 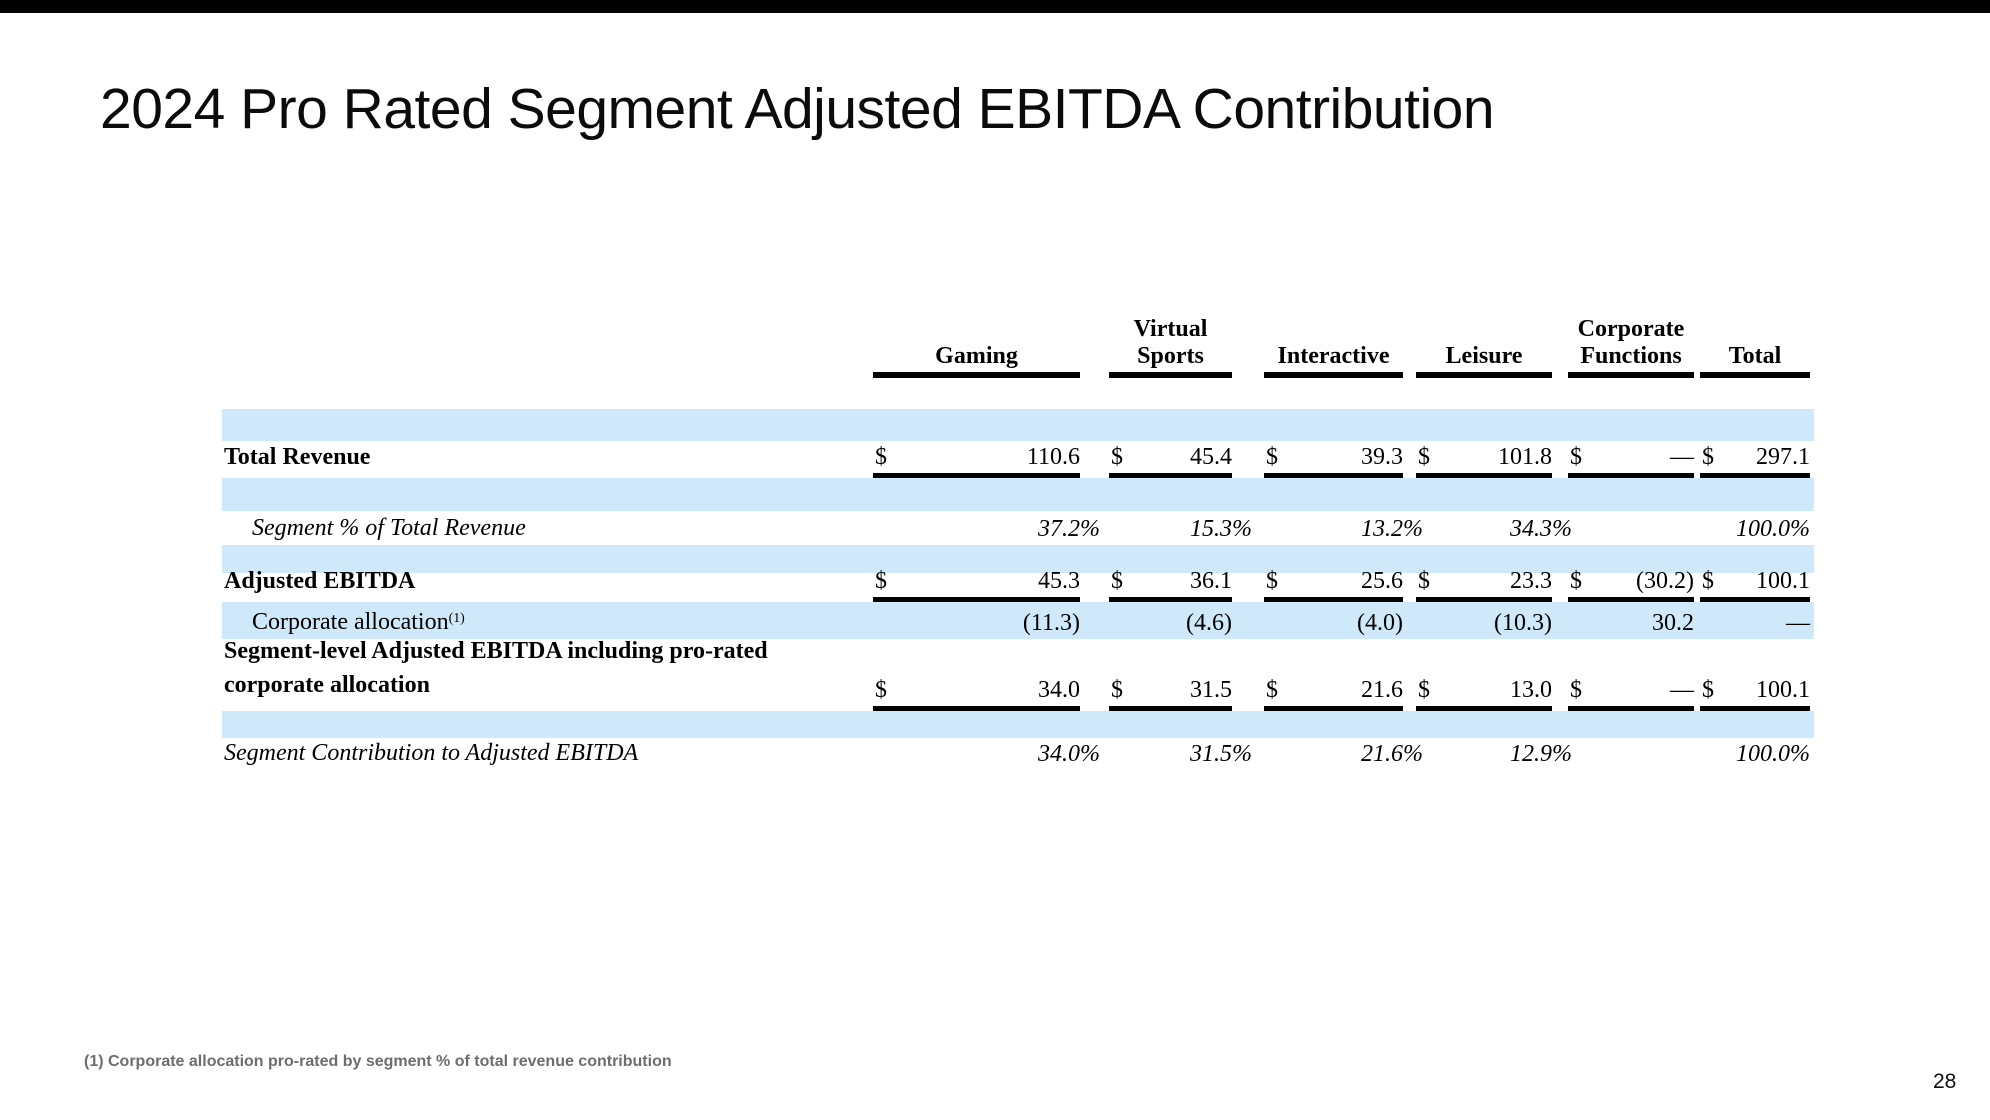 What do you see at coordinates (546, 530) in the screenshot?
I see `row-label: Segment % of Total Revenue` at bounding box center [546, 530].